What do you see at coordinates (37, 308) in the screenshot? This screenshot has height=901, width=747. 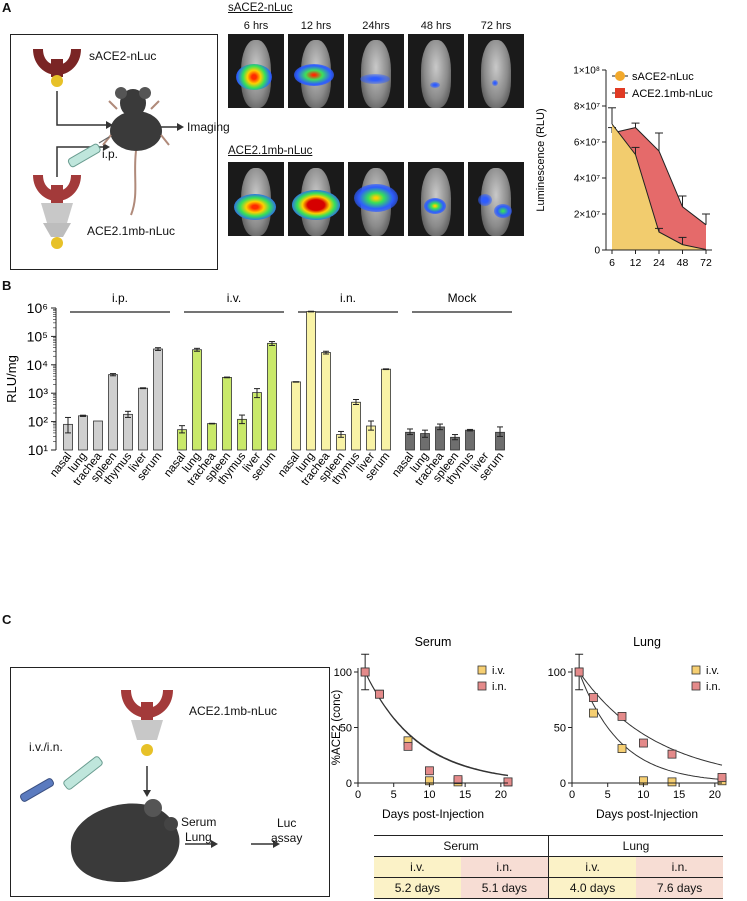 I see `y-tick-label: 10⁶` at bounding box center [37, 308].